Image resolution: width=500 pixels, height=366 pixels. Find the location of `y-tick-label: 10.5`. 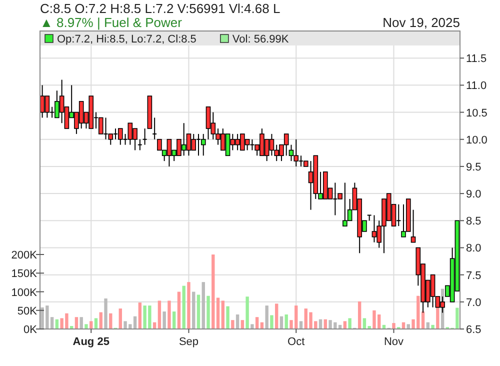

y-tick-label: 10.5 is located at coordinates (477, 113).